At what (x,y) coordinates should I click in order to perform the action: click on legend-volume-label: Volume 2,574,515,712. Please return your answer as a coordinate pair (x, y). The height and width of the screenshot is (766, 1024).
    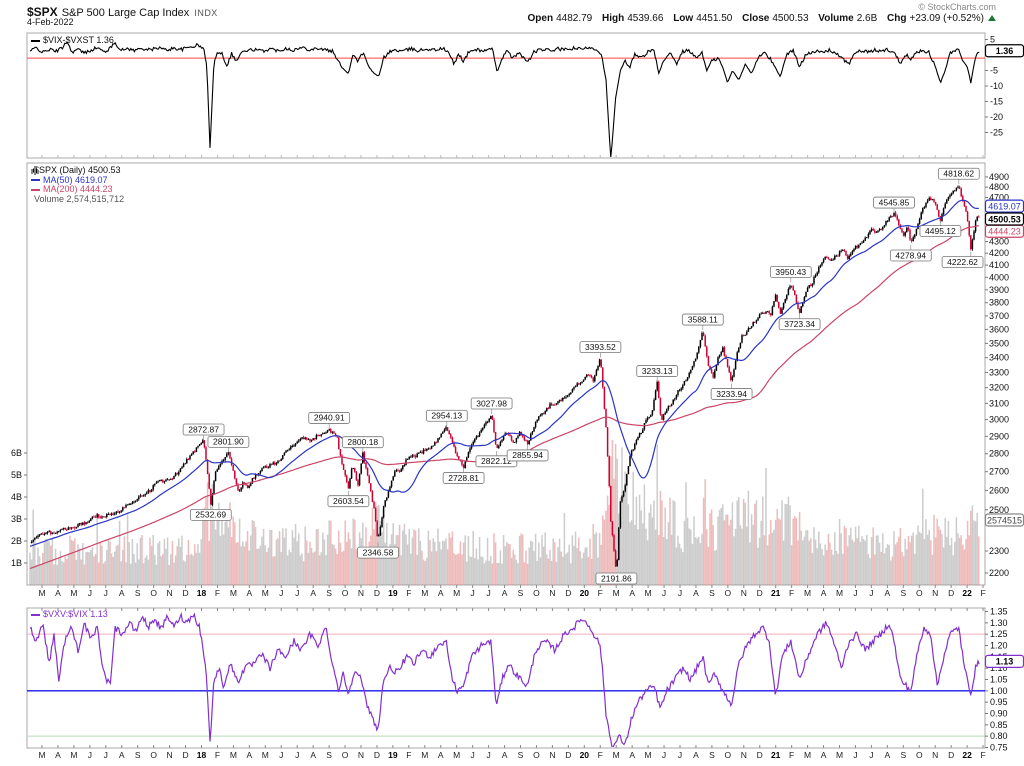
    Looking at the image, I should click on (79, 198).